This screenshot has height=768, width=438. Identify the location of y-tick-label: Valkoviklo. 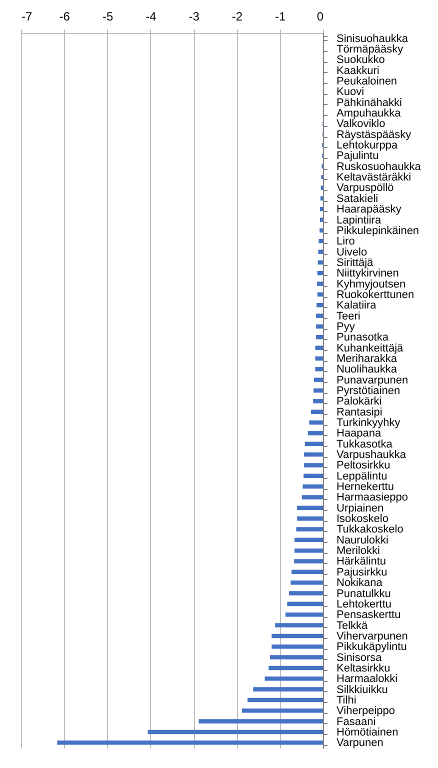
(361, 124).